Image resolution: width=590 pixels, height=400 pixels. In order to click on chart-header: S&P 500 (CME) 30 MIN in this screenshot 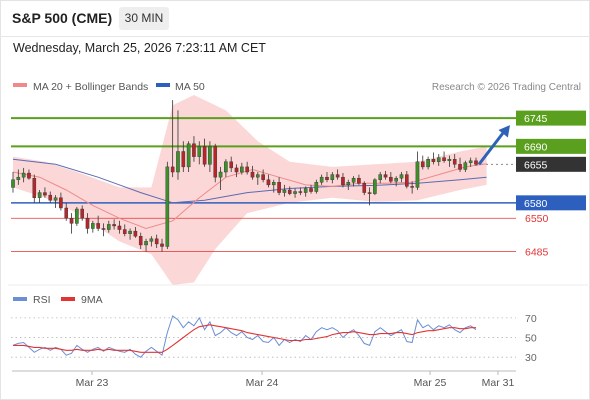, I will do `click(295, 18)`.